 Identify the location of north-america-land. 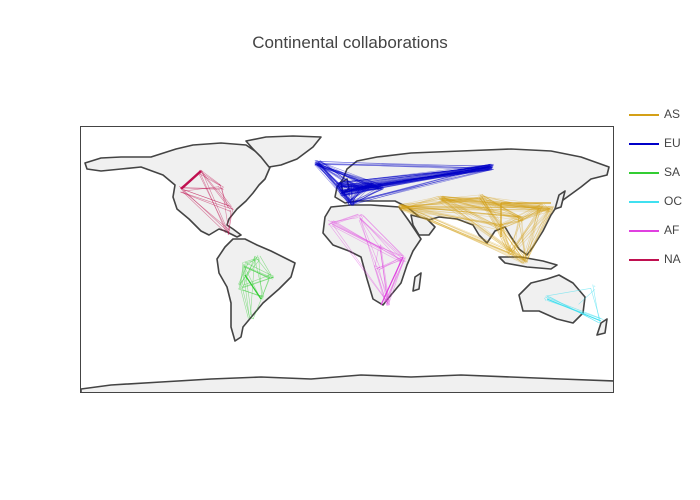
(178, 190).